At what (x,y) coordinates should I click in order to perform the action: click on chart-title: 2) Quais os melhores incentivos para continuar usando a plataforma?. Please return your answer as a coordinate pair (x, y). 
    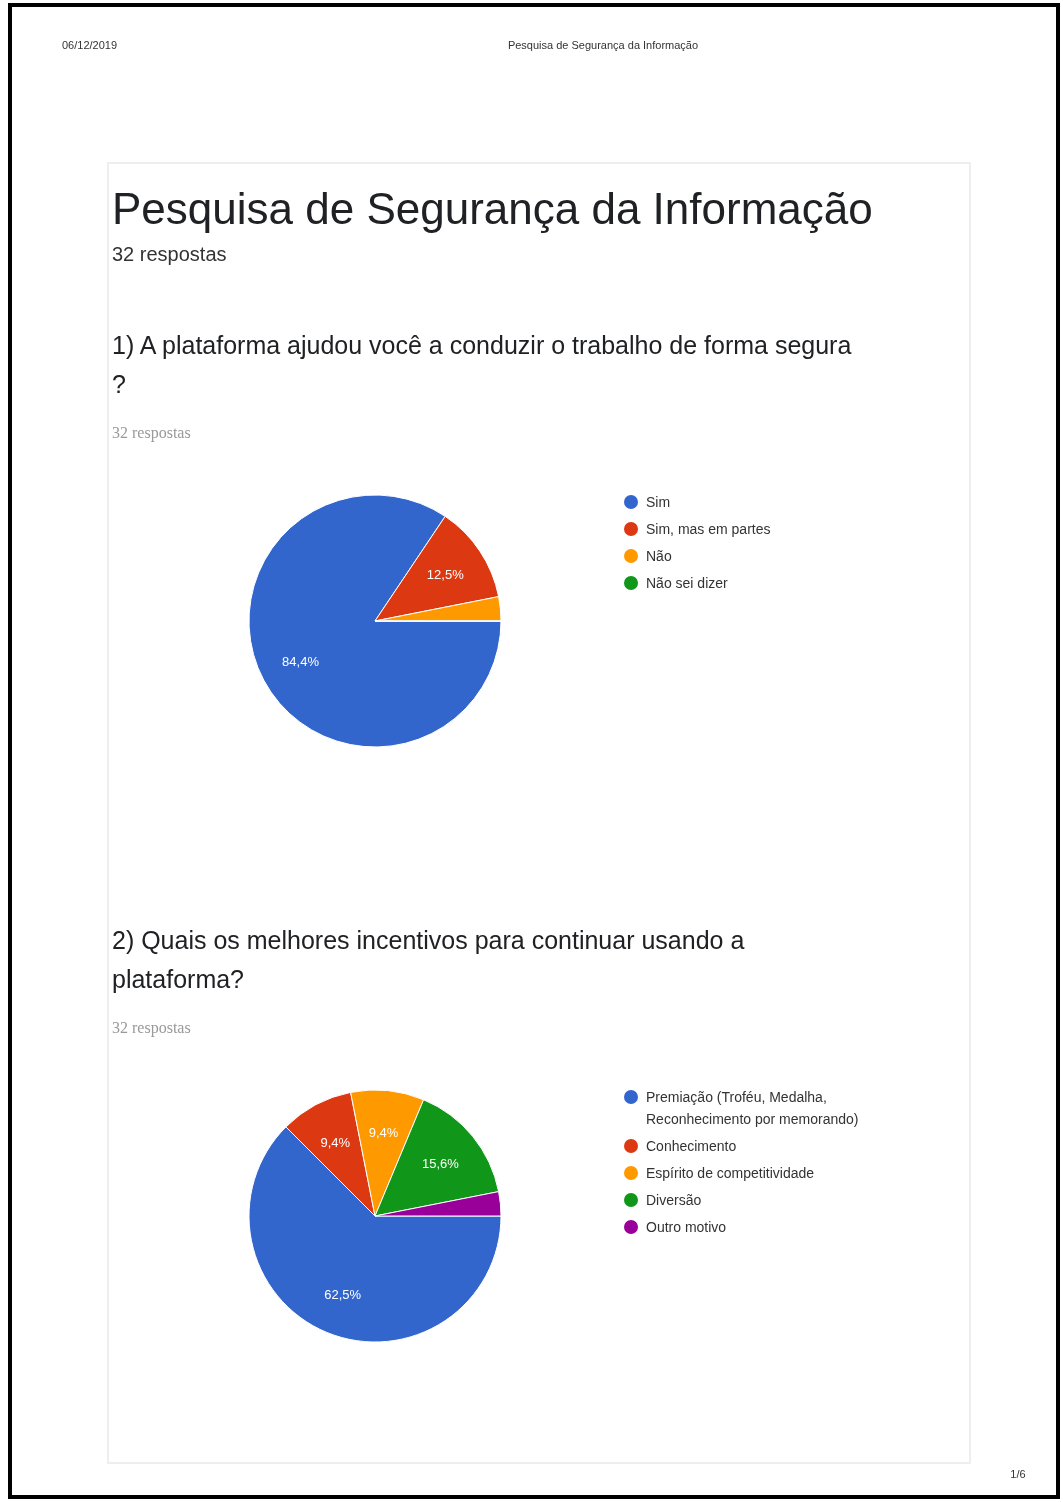
    Looking at the image, I should click on (428, 959).